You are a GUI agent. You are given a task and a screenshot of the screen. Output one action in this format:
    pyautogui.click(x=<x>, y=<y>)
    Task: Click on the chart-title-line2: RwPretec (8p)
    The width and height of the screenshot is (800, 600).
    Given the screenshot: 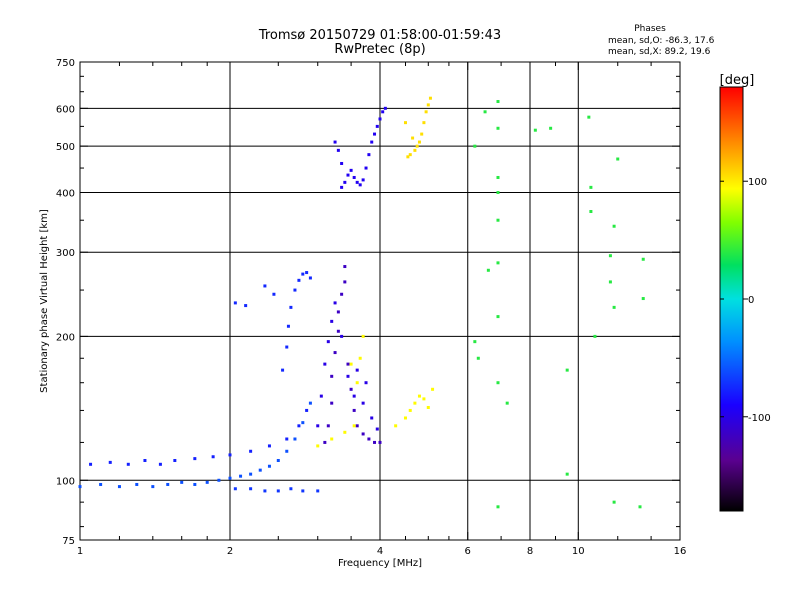 What is the action you would take?
    pyautogui.click(x=379, y=49)
    